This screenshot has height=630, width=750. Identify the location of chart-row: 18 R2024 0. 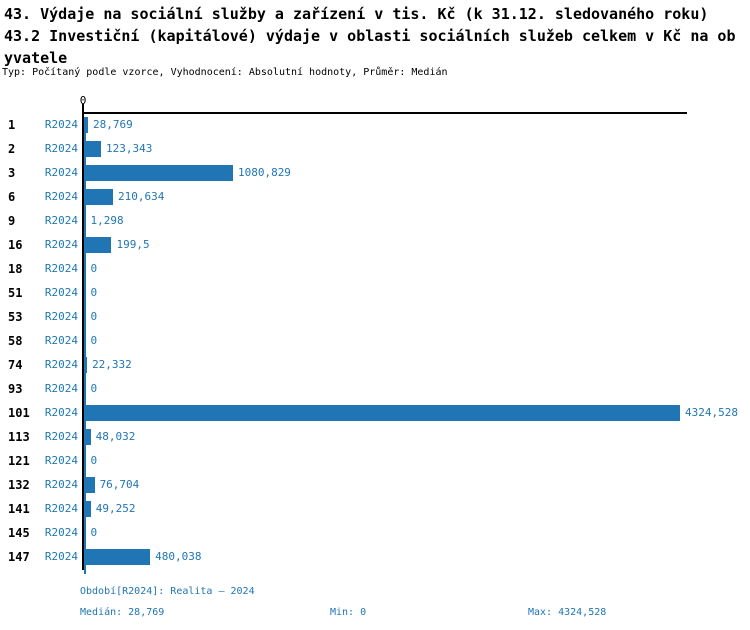
(375, 269).